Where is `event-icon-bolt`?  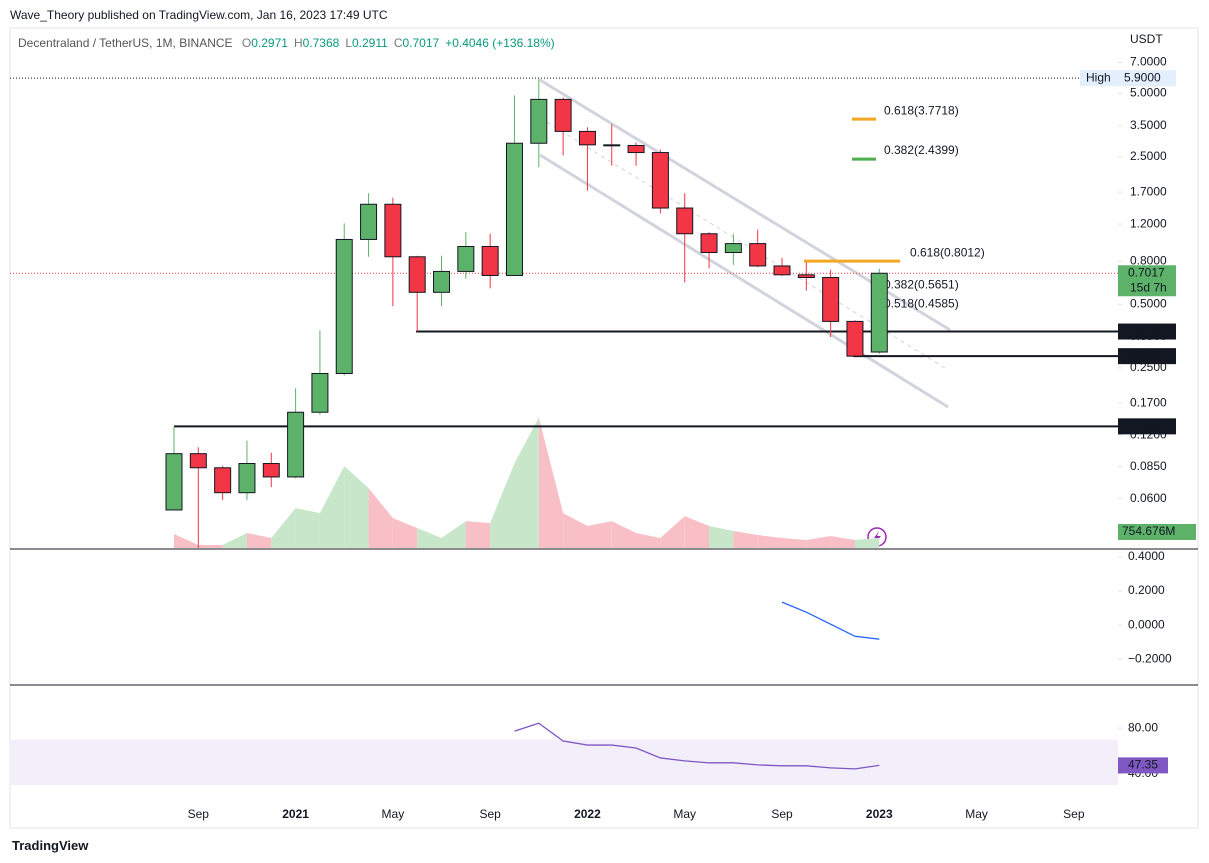 event-icon-bolt is located at coordinates (877, 537).